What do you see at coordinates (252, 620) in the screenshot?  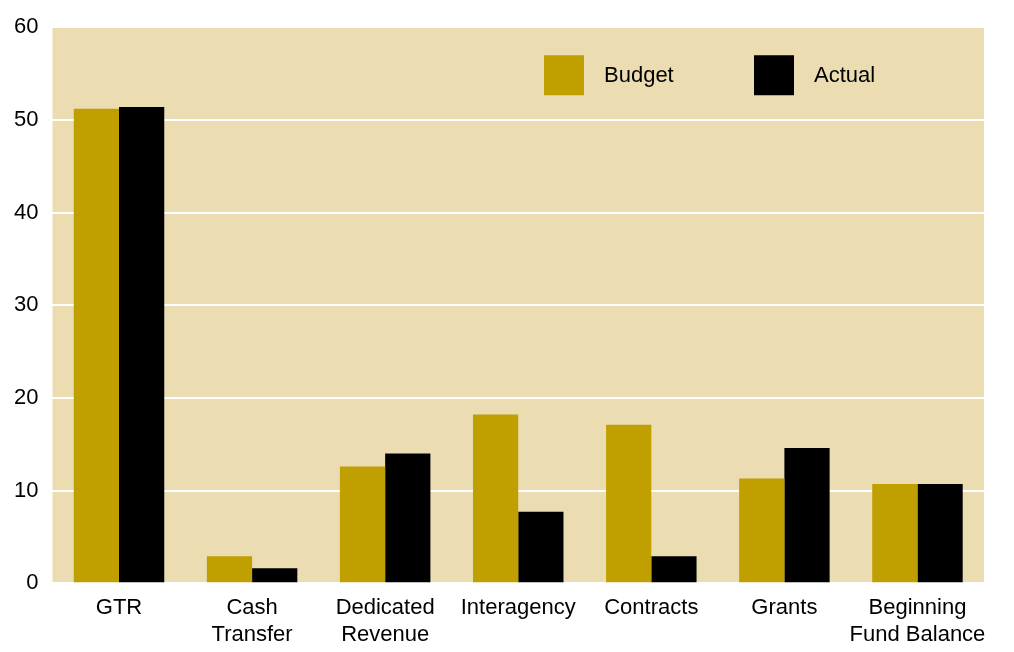 I see `x-tick-label: Cash Transfer` at bounding box center [252, 620].